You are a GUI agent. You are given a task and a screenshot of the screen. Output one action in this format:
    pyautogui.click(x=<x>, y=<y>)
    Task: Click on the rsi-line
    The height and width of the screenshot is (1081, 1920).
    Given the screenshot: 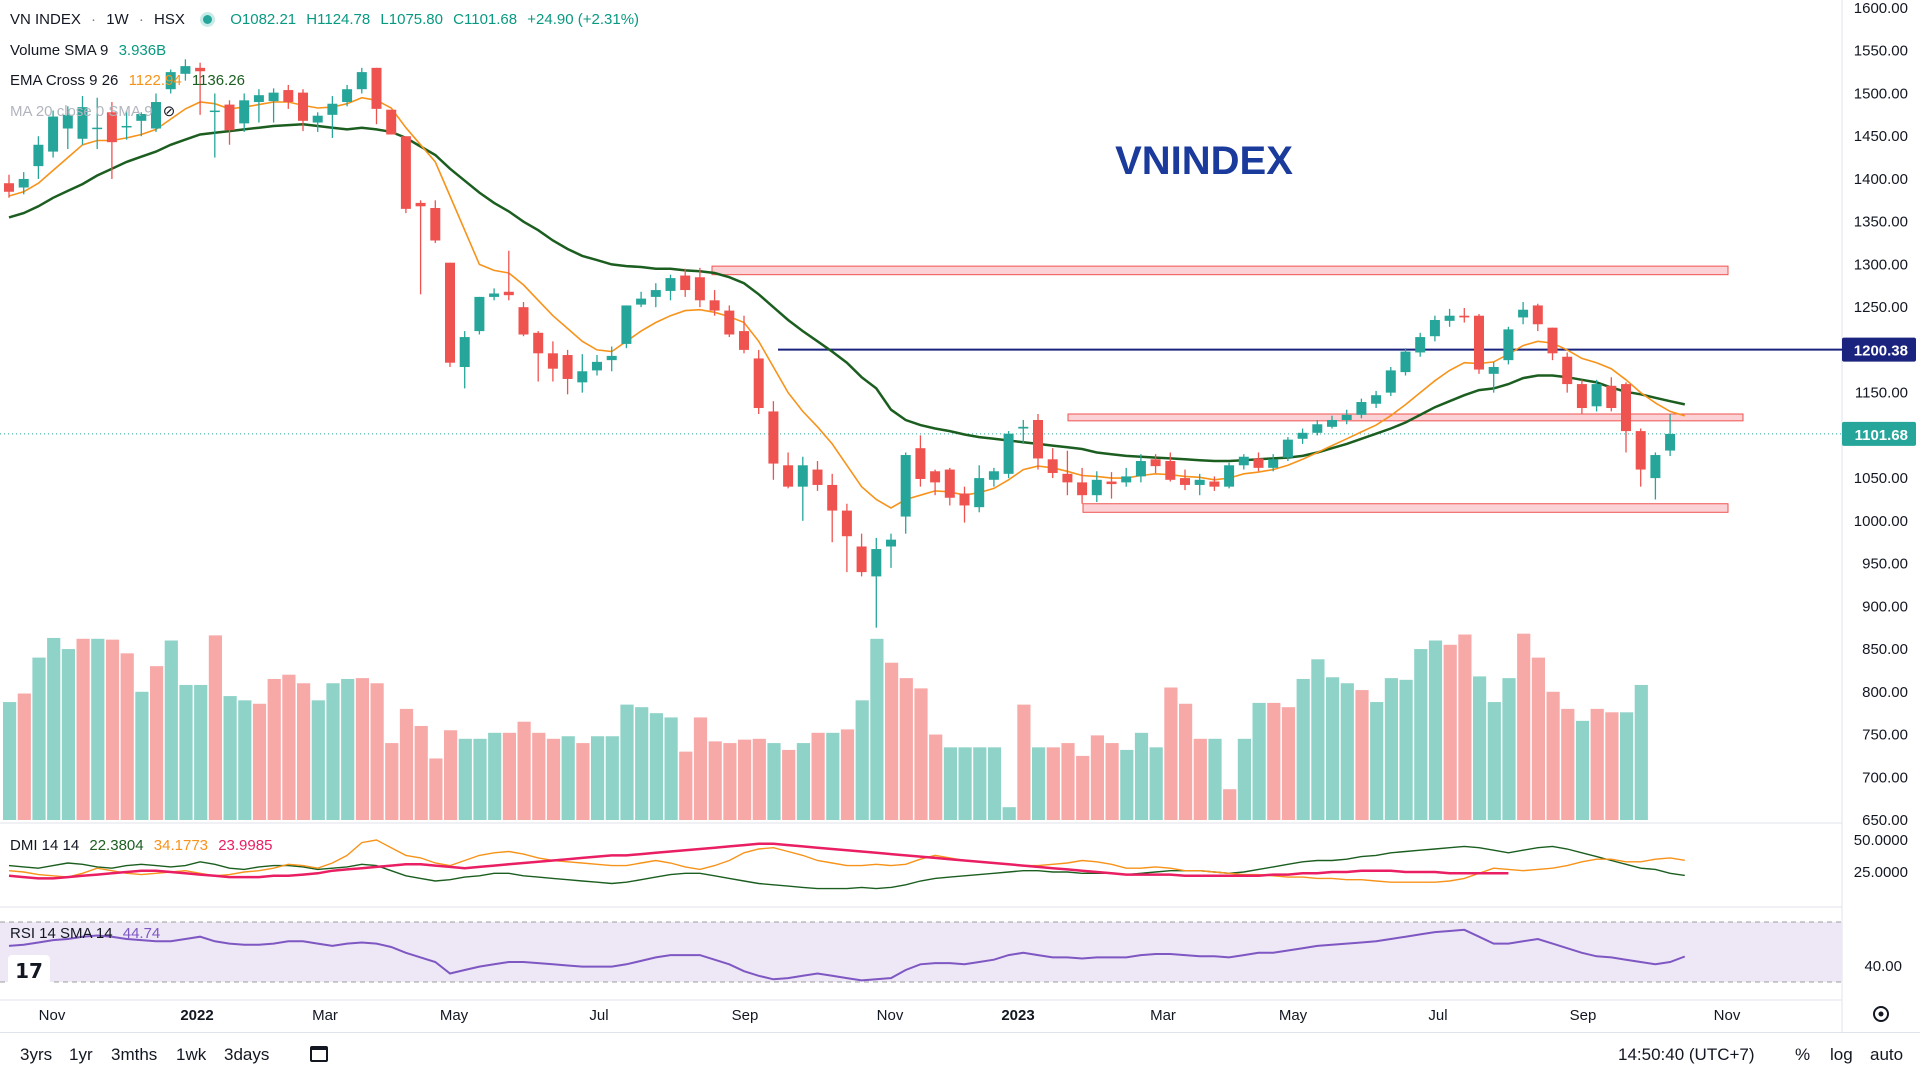 What is the action you would take?
    pyautogui.click(x=847, y=955)
    